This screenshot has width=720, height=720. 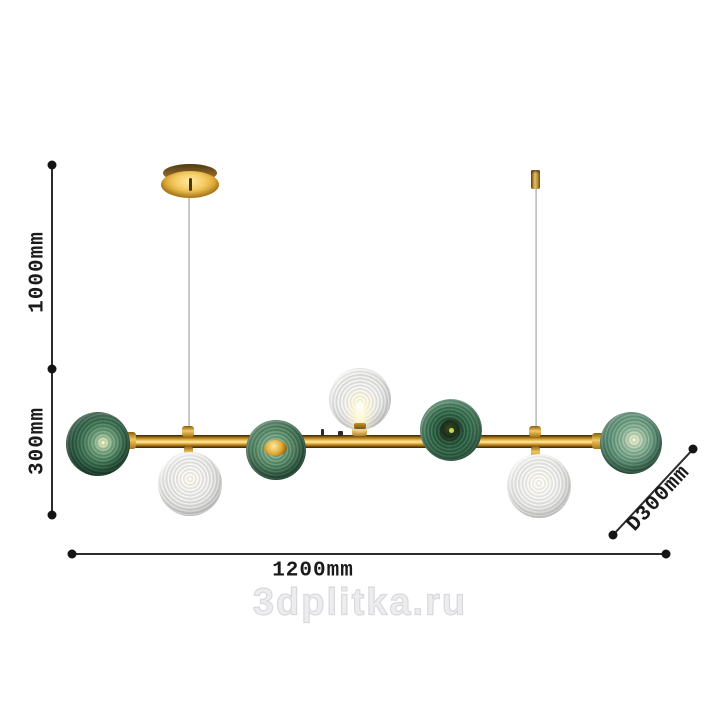 What do you see at coordinates (360, 414) in the screenshot?
I see `light-bulb` at bounding box center [360, 414].